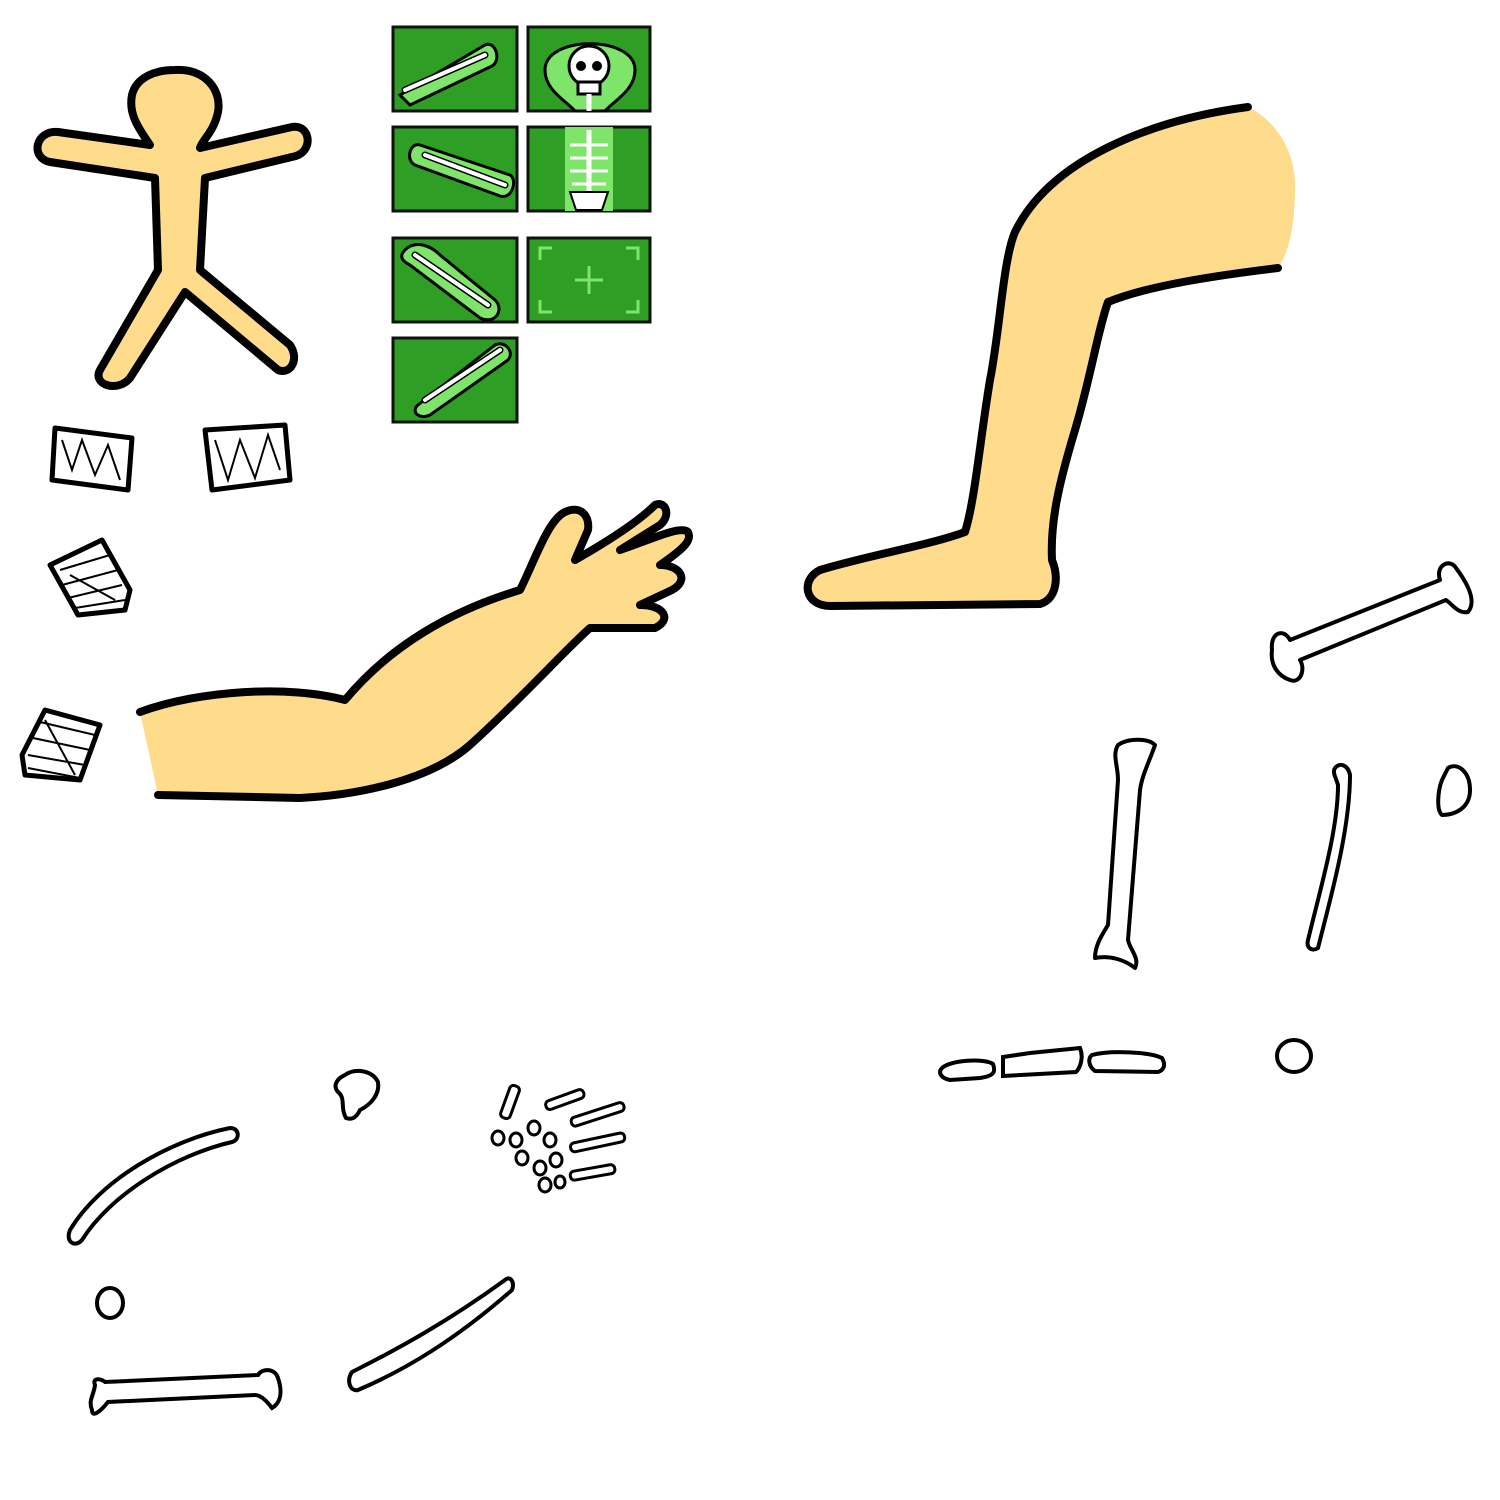 The height and width of the screenshot is (1500, 1500). I want to click on hand-bones-icon, so click(558, 1138).